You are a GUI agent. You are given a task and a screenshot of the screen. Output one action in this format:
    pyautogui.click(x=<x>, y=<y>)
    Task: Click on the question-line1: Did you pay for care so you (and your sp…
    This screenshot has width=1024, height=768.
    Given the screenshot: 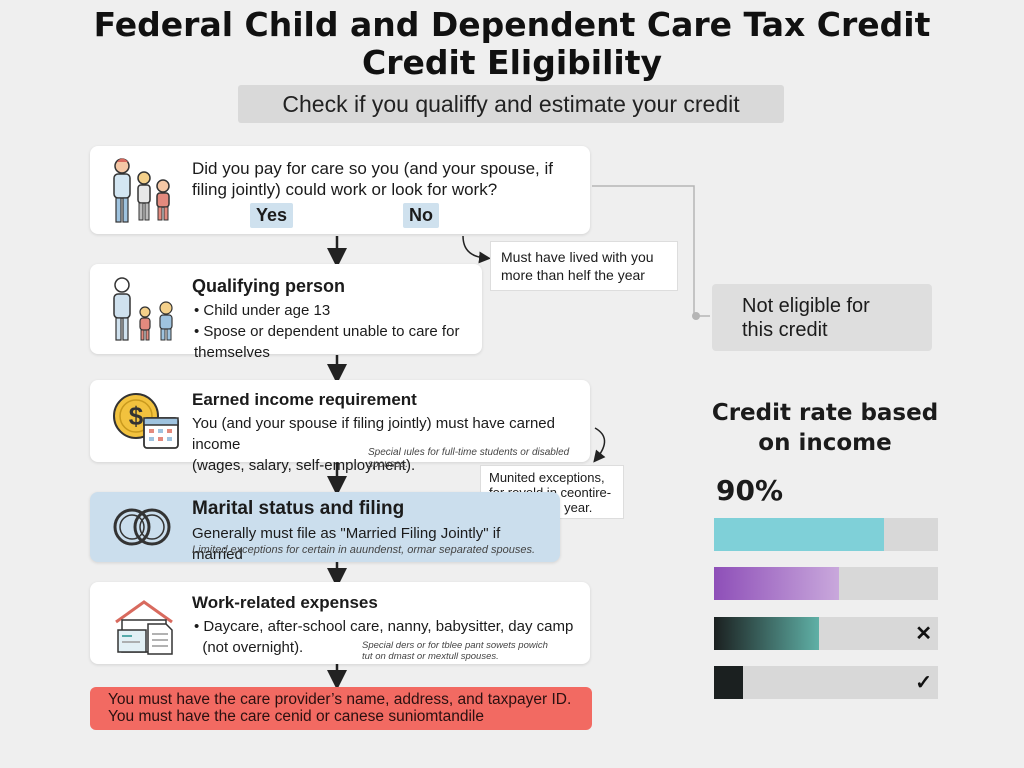 What is the action you would take?
    pyautogui.click(x=372, y=168)
    